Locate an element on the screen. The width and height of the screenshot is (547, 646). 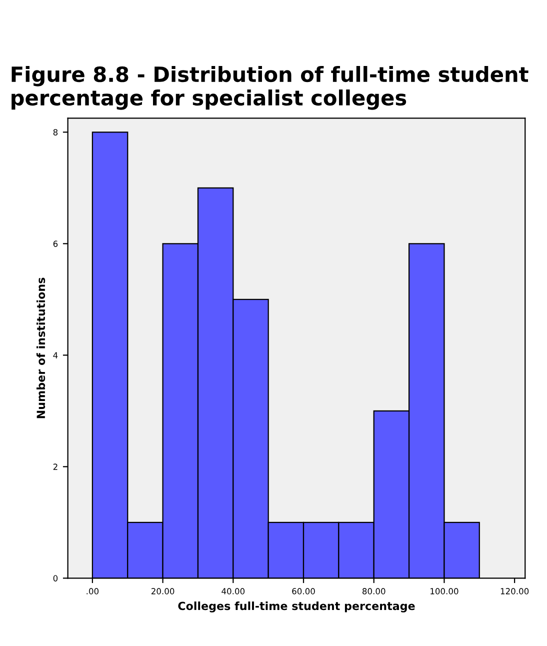
x-tick-label: 60.00 is located at coordinates (303, 591).